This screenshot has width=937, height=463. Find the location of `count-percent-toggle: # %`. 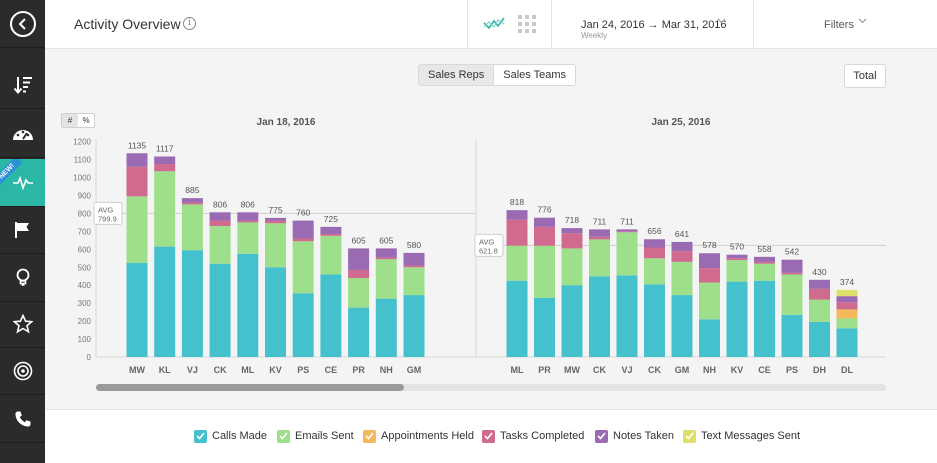

count-percent-toggle: # % is located at coordinates (78, 120).